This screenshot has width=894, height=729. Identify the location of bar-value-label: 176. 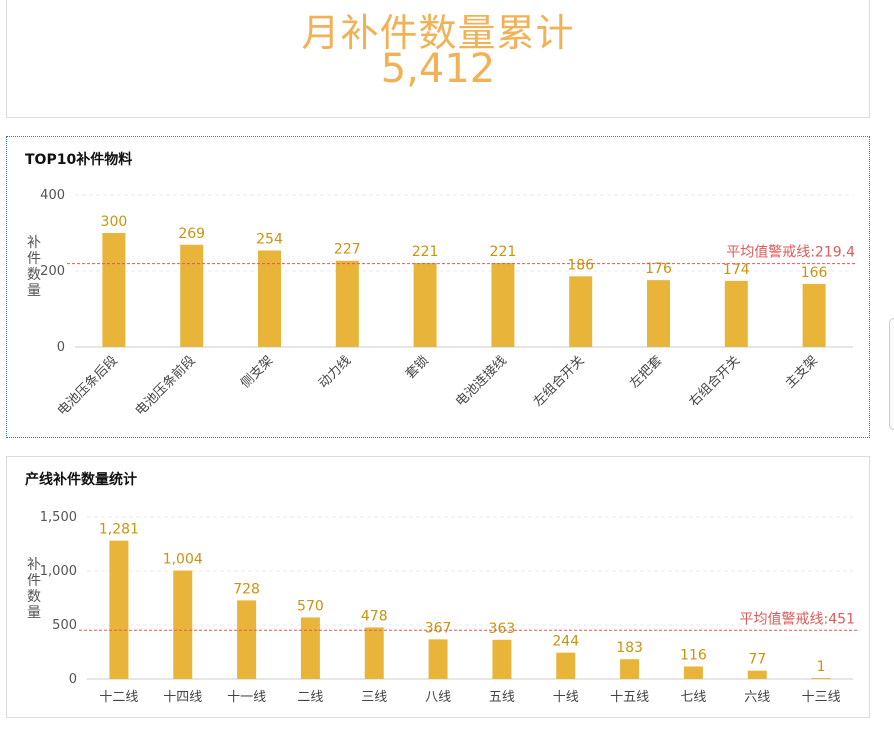
(658, 269).